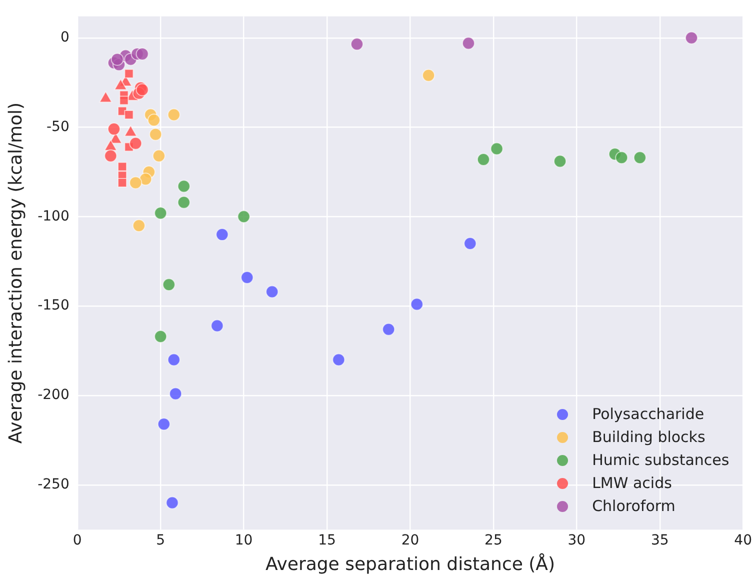 The height and width of the screenshot is (580, 755). I want to click on y-tick-label: -50, so click(58, 126).